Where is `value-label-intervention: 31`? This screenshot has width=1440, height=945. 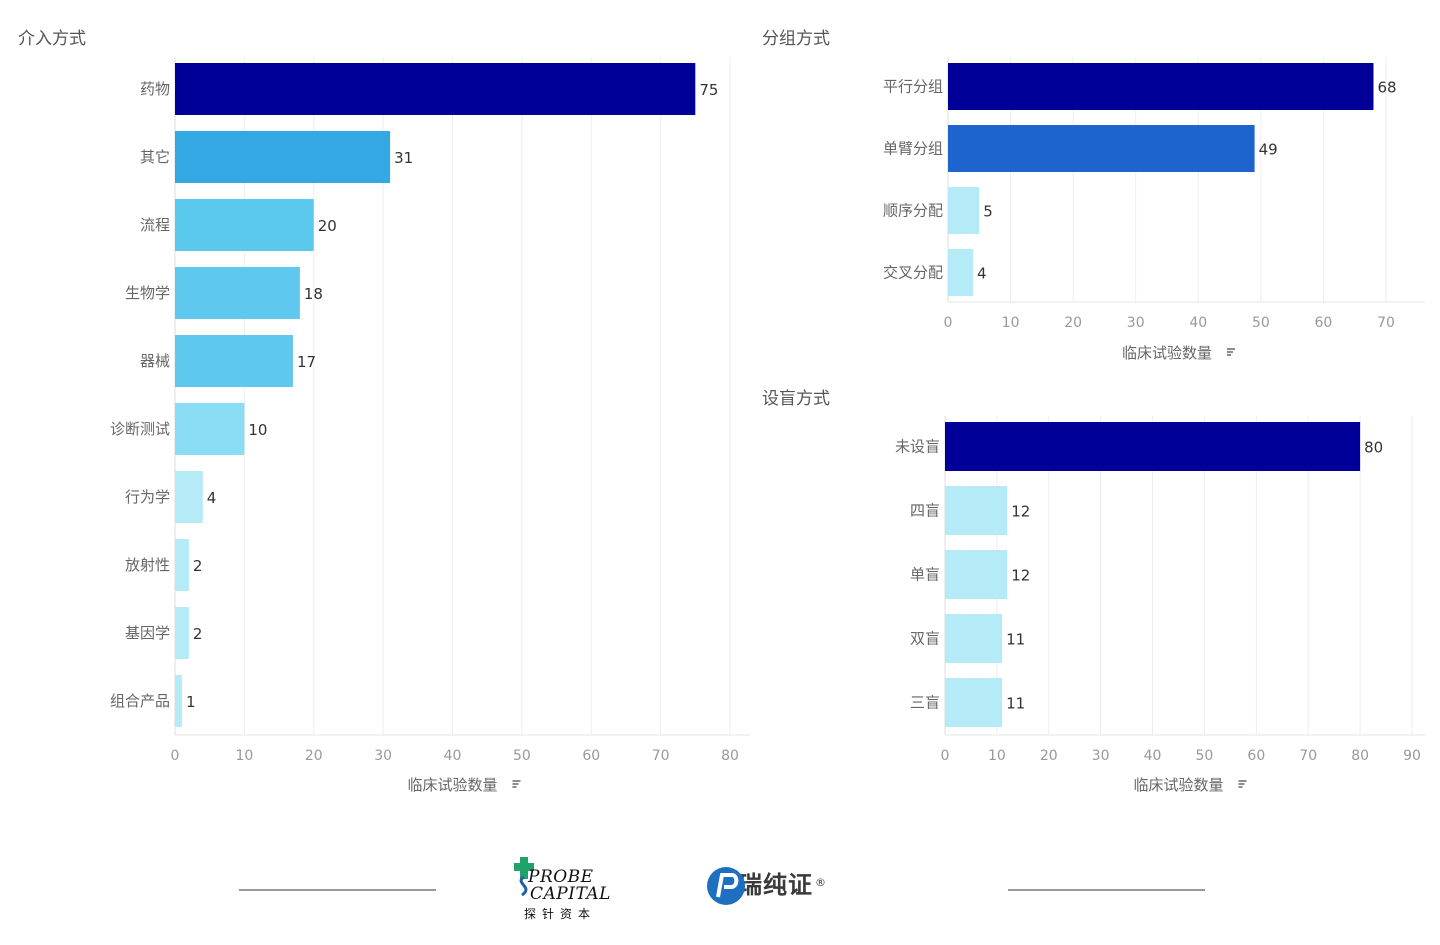 value-label-intervention: 31 is located at coordinates (403, 158).